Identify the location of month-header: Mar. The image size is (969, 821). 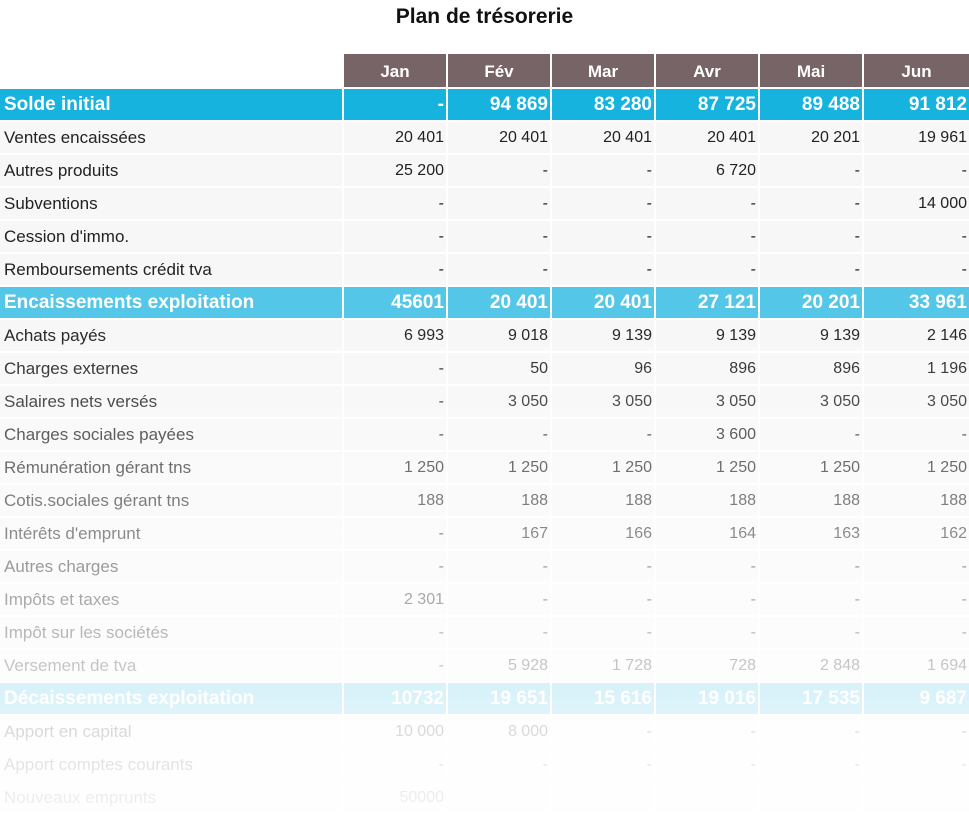
(604, 71).